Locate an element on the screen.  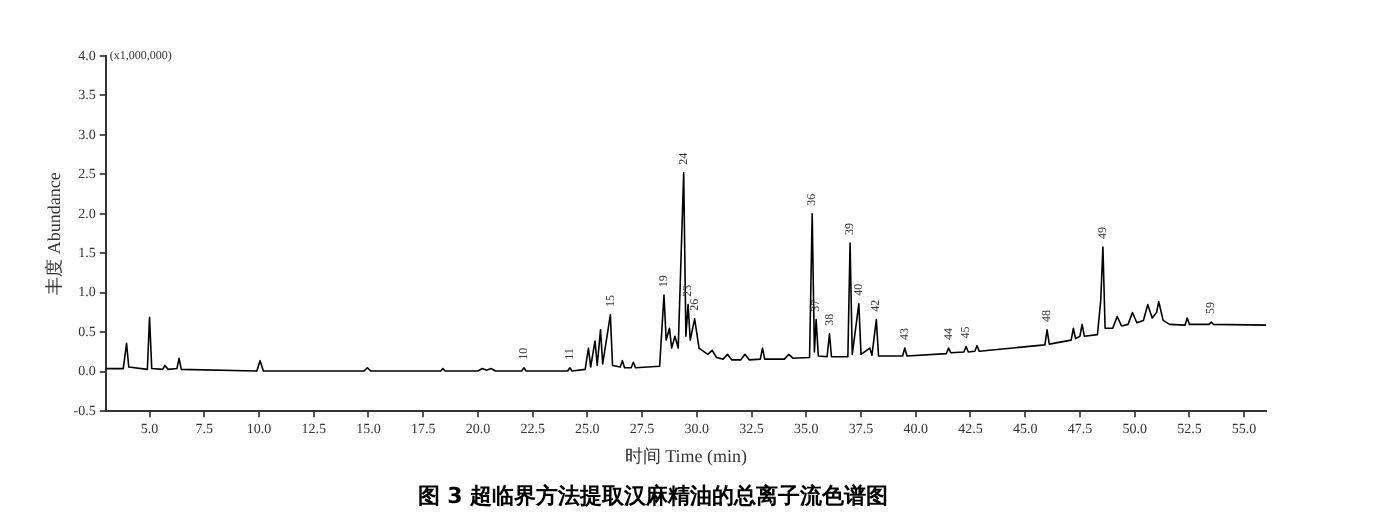
x-axis-title: 时间 Time (min) is located at coordinates (686, 455).